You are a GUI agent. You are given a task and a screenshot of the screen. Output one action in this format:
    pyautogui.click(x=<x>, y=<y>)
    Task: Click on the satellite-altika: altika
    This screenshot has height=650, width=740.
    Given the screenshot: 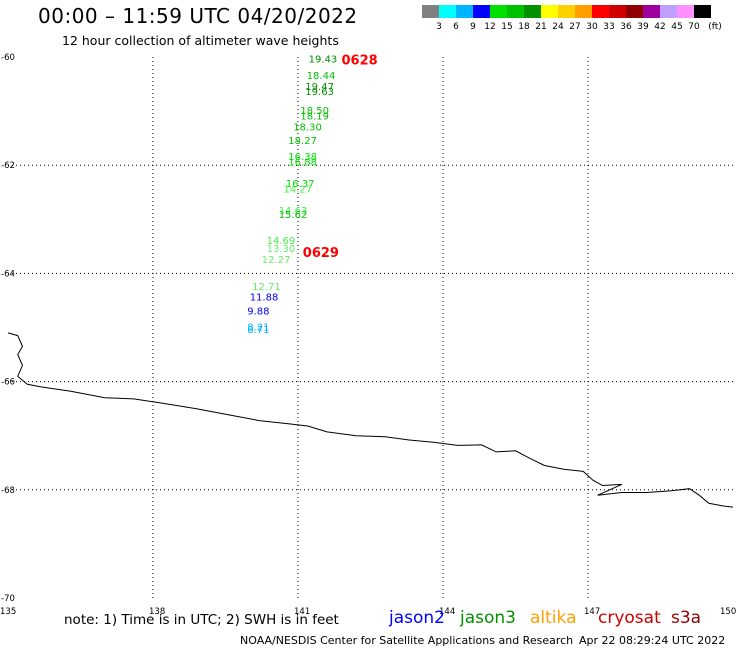 What is the action you would take?
    pyautogui.click(x=553, y=618)
    